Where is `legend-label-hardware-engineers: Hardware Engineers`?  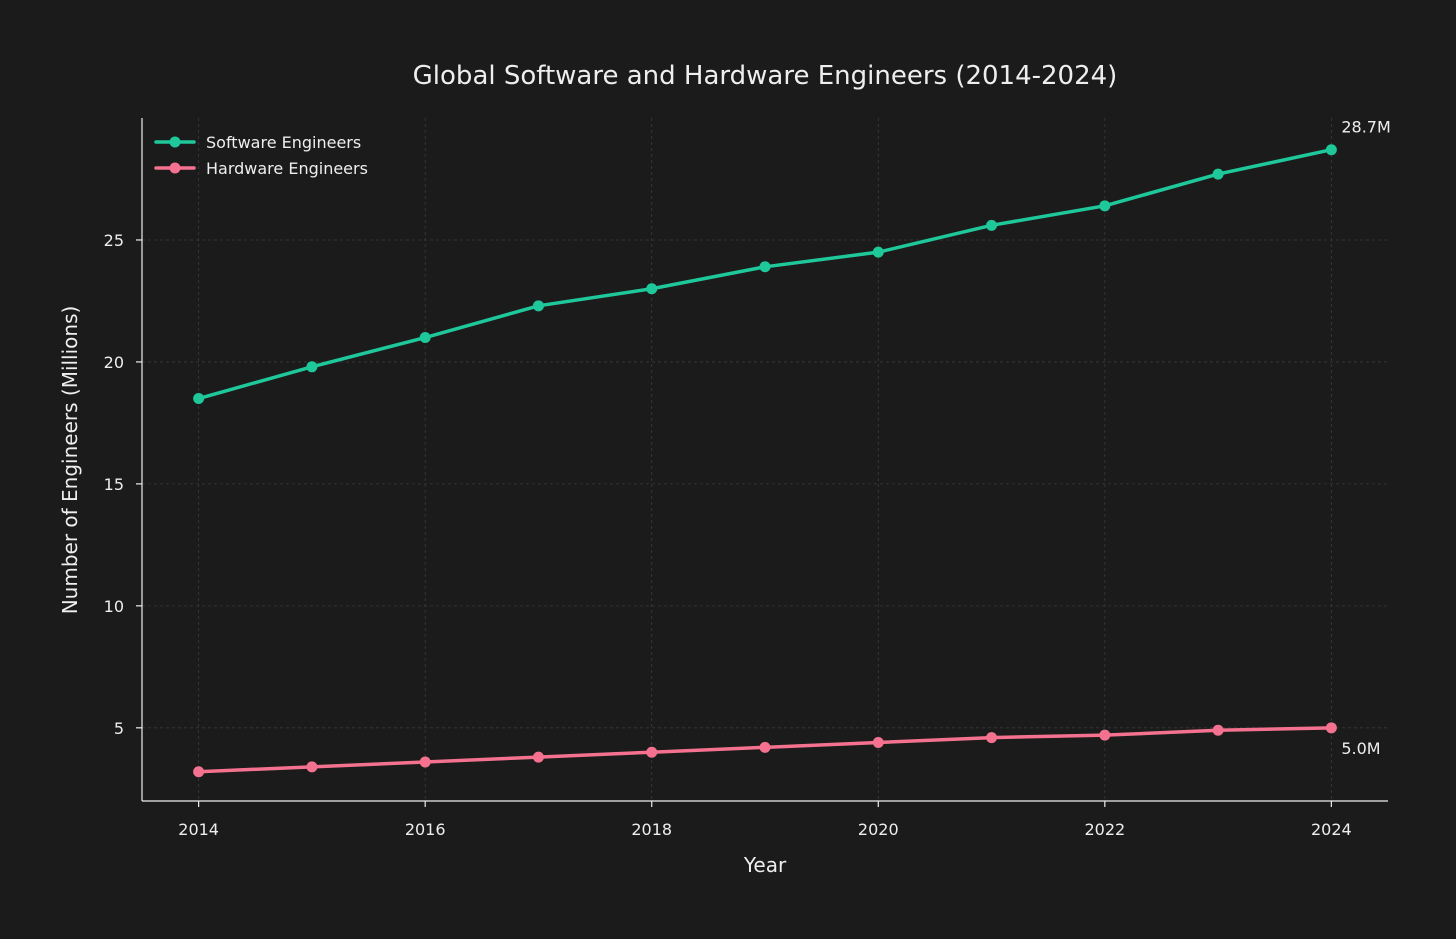
legend-label-hardware-engineers: Hardware Engineers is located at coordinates (287, 168).